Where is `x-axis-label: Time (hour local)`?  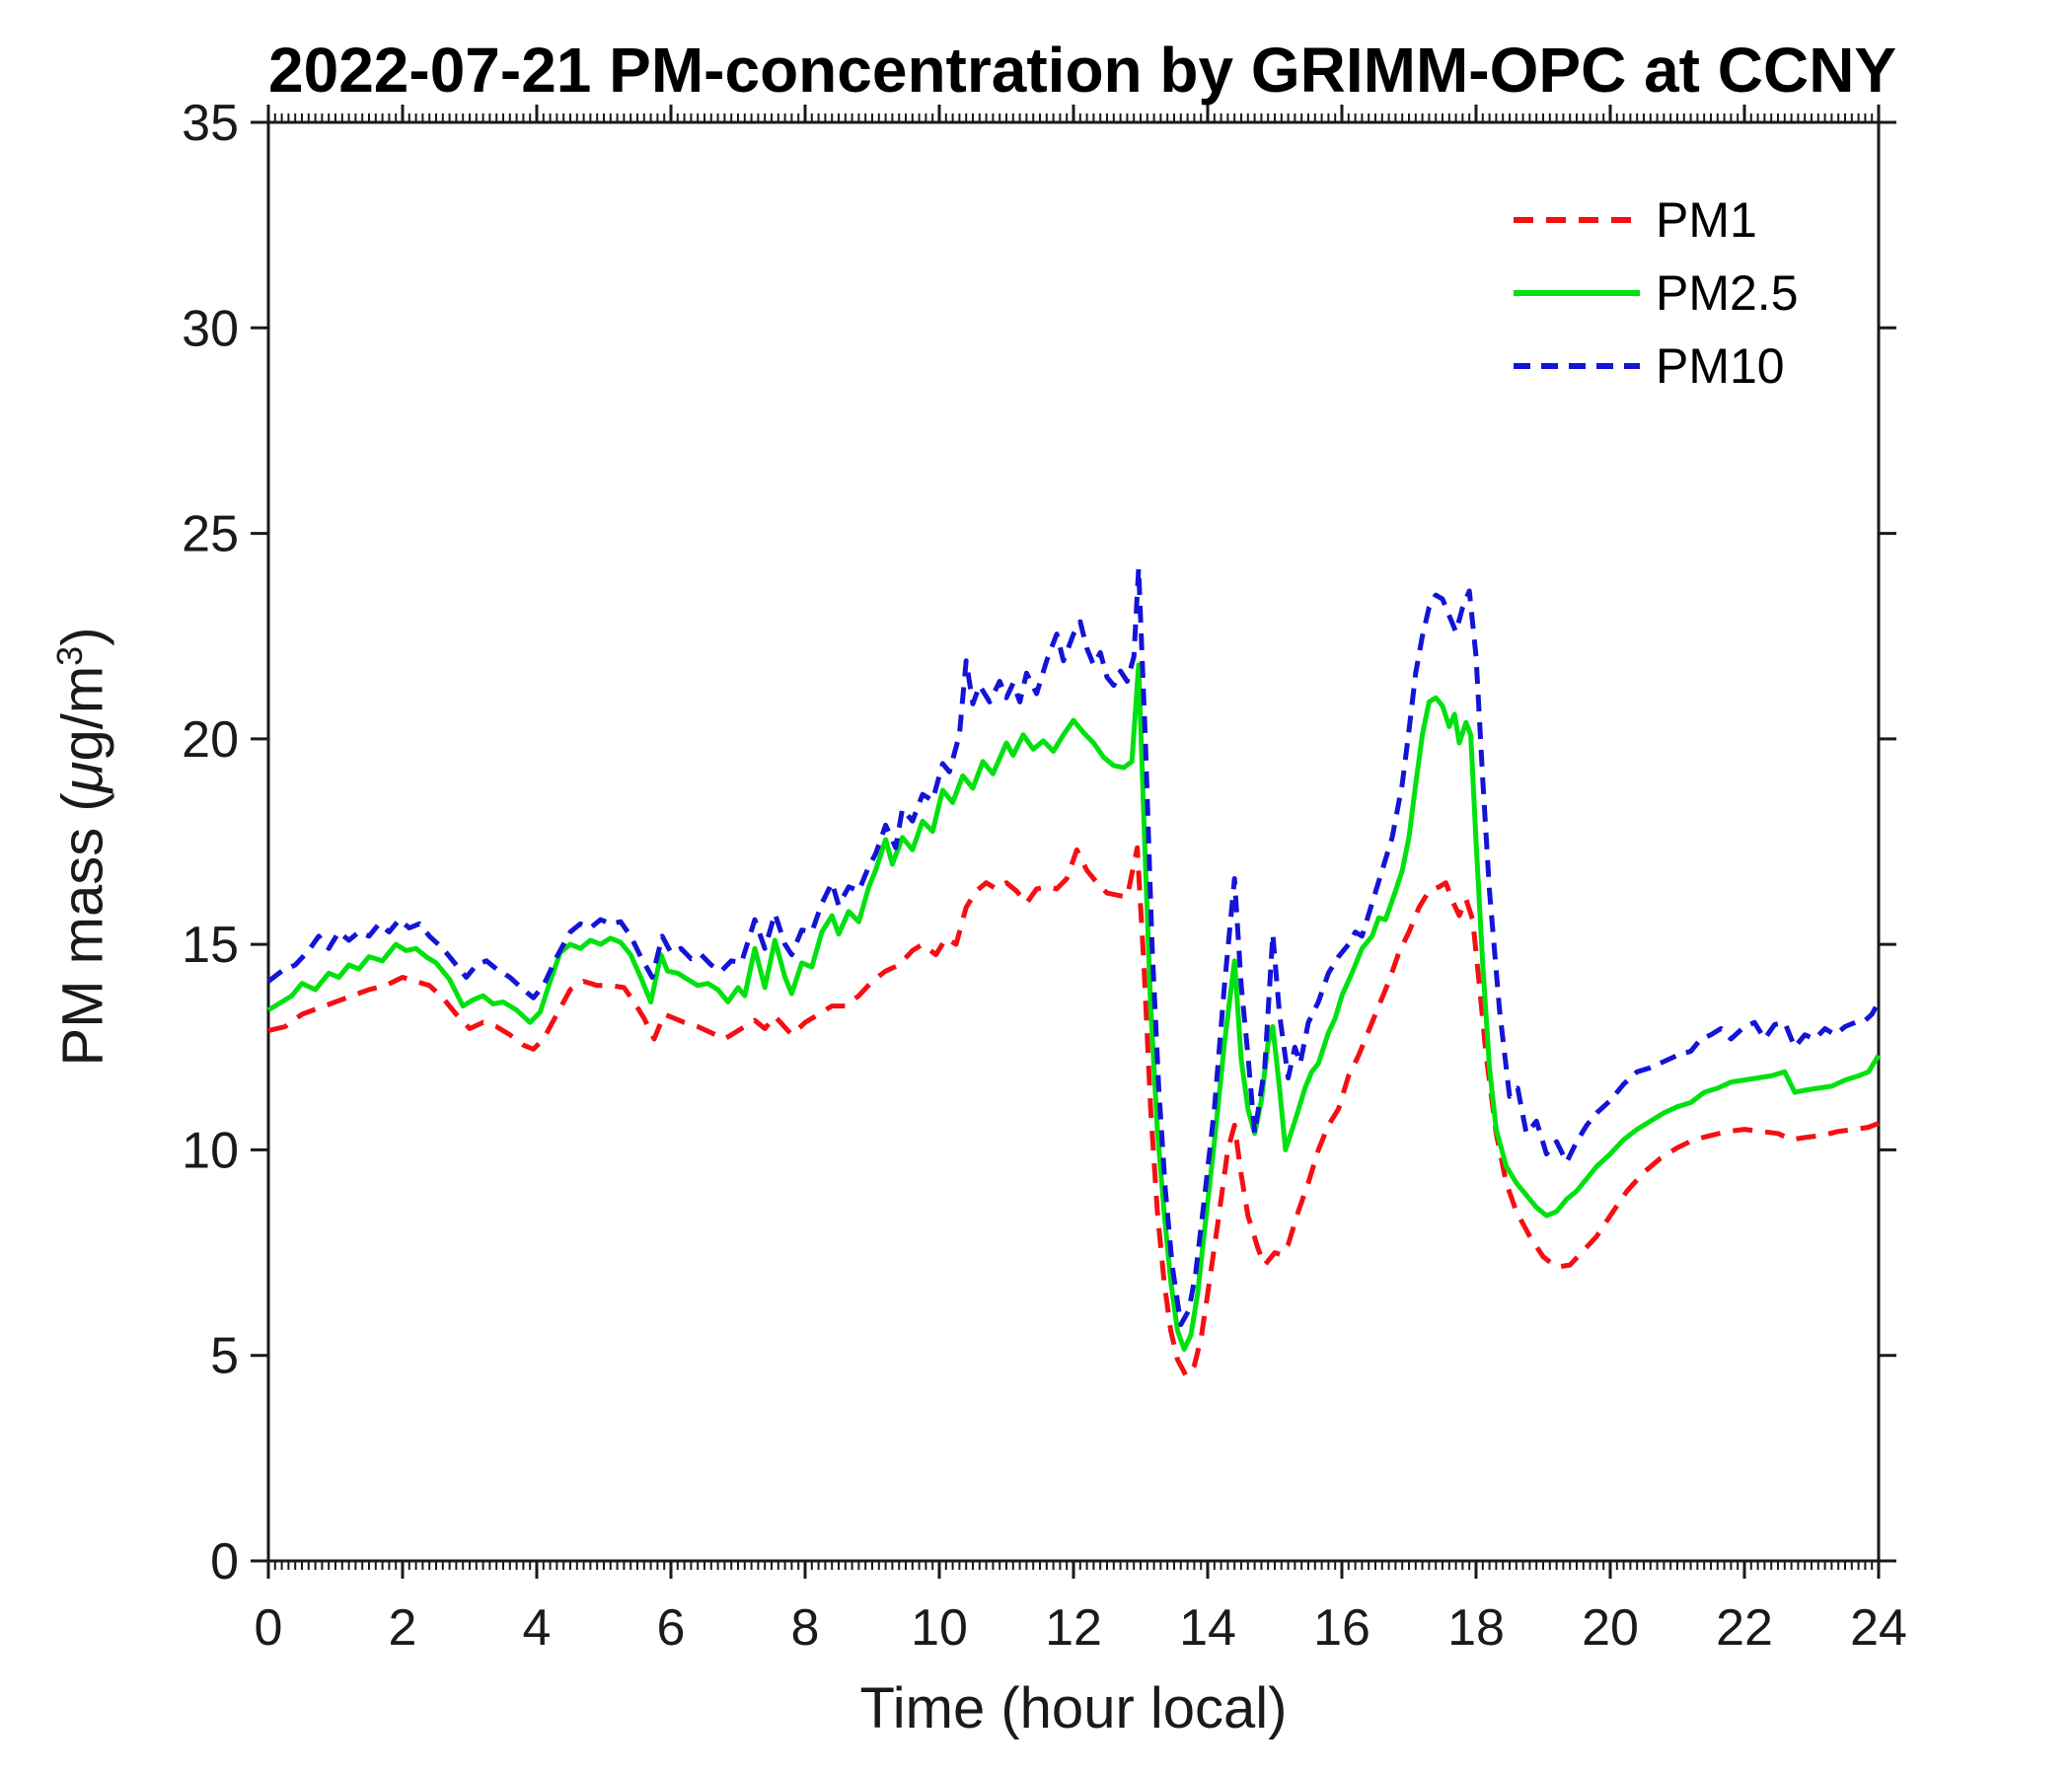
x-axis-label: Time (hour local) is located at coordinates (1074, 1708).